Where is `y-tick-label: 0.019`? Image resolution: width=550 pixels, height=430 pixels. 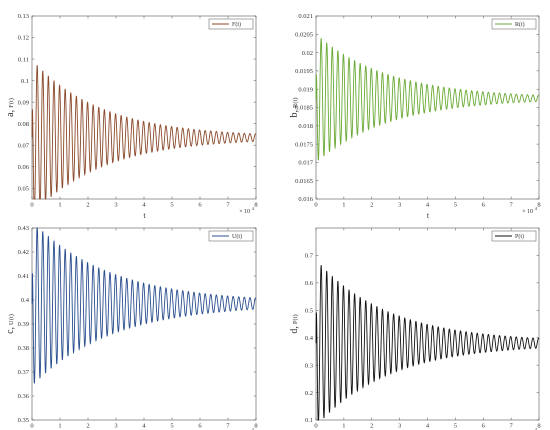 y-tick-label: 0.019 is located at coordinates (305, 89).